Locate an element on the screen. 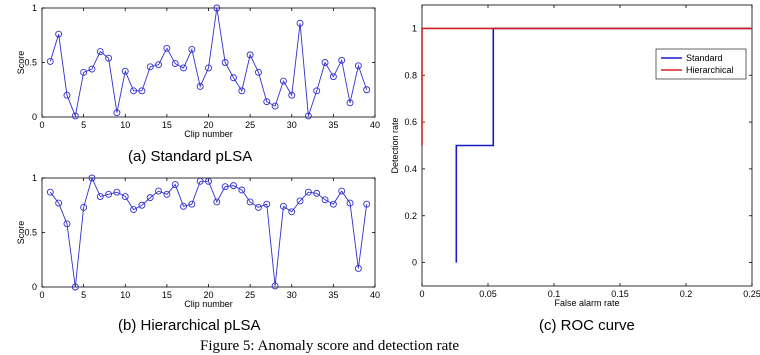 The image size is (760, 355). caption-roc-curve: (c) ROC curve is located at coordinates (587, 325).